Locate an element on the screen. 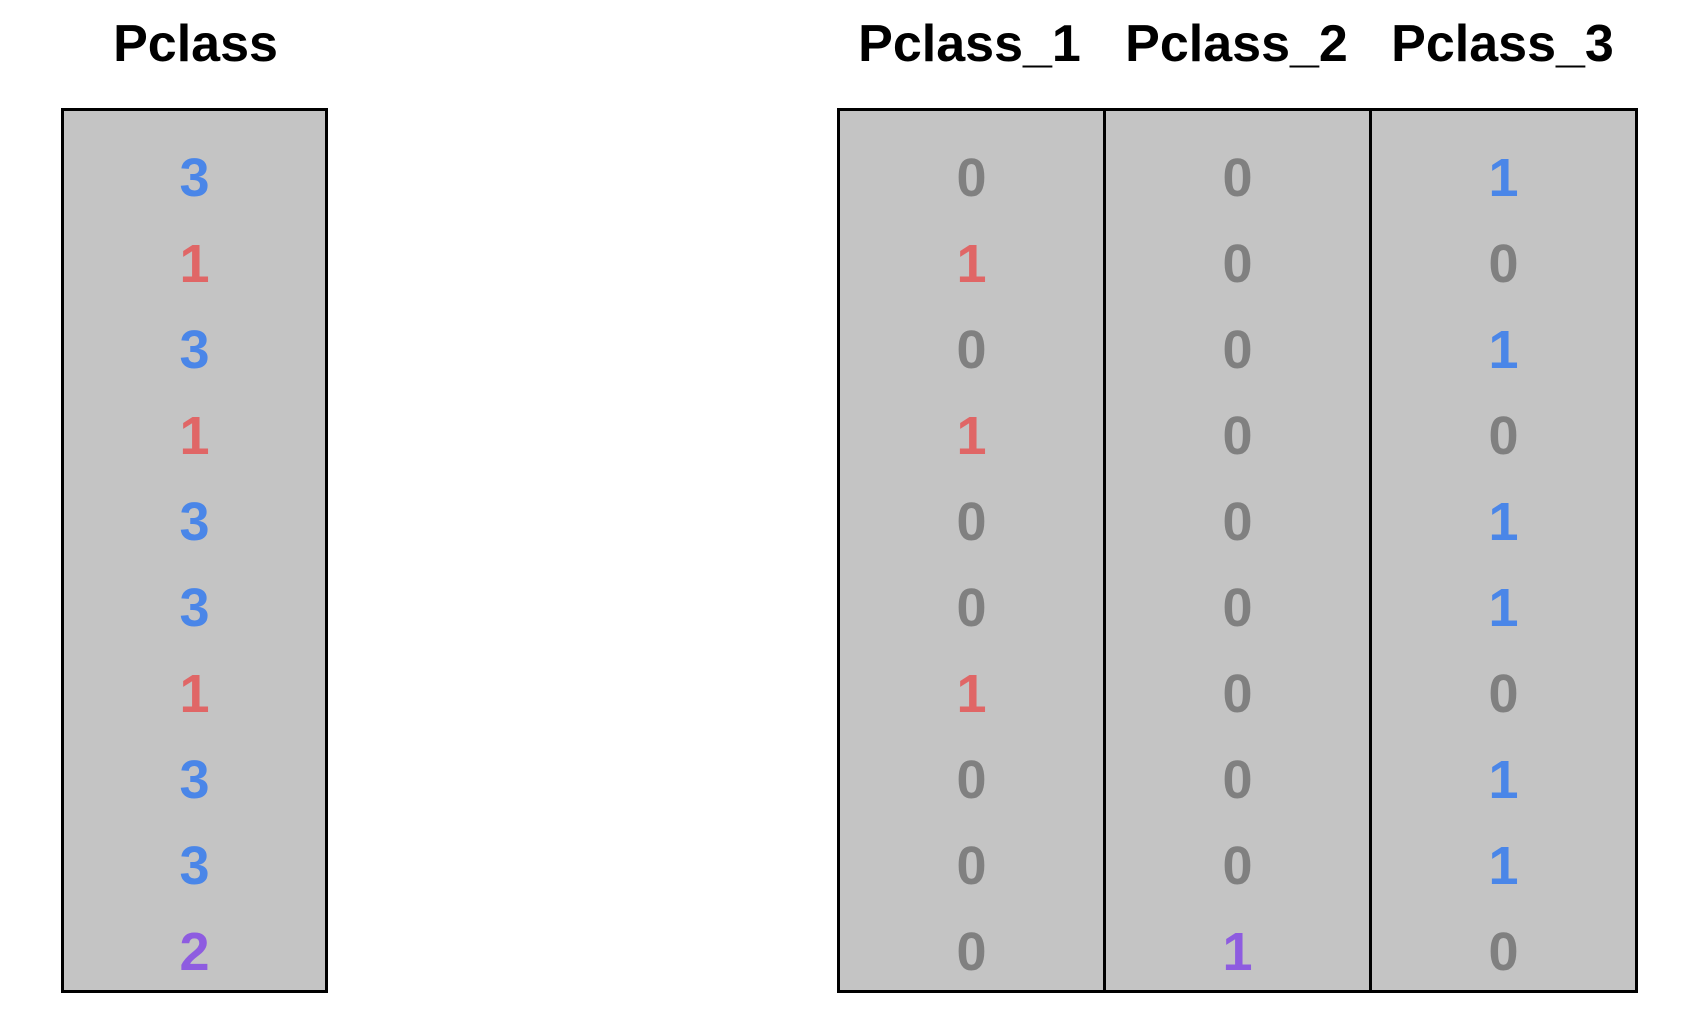  pclass-column: 3 1 3 1 3 3 1 3 3 2 is located at coordinates (194, 550).